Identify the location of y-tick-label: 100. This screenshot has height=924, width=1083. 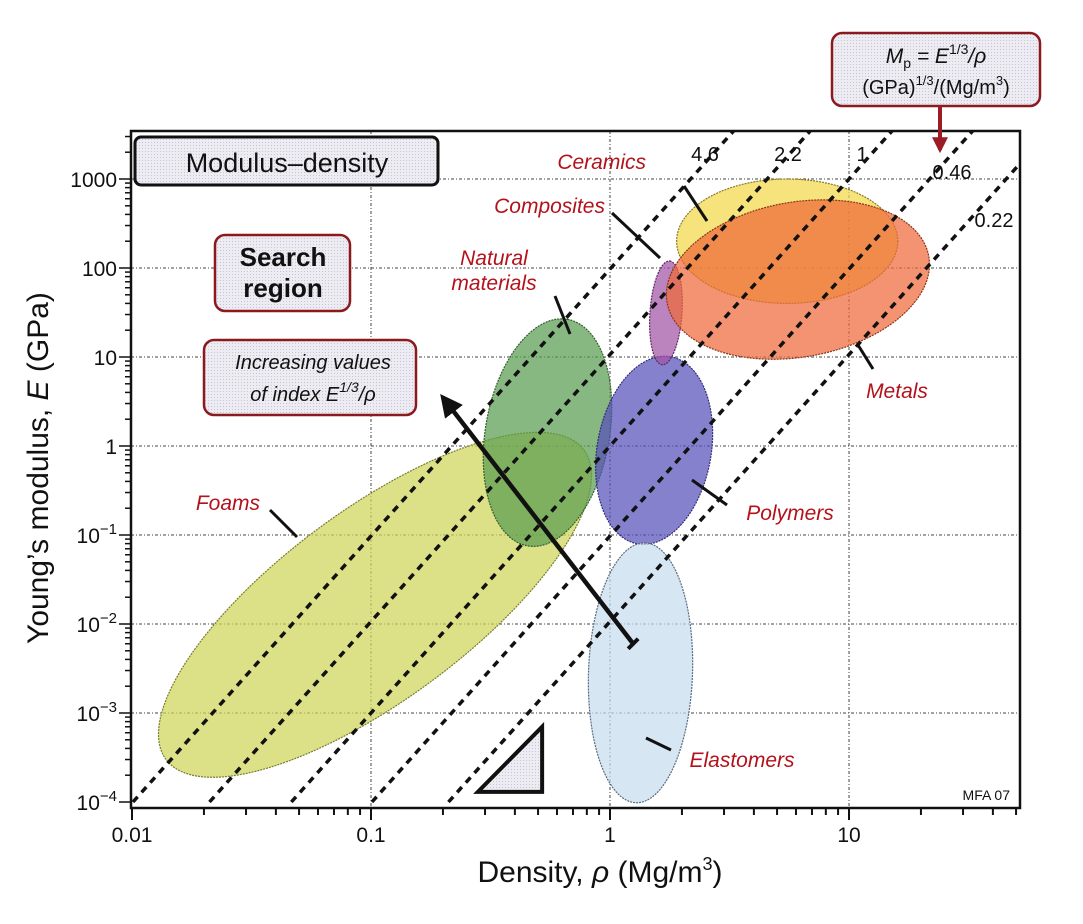
(99, 269).